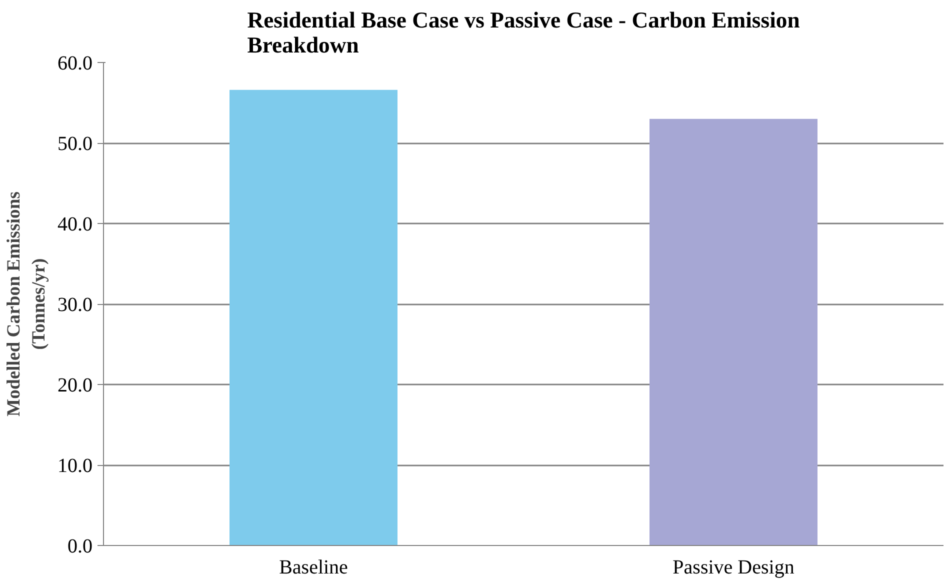 This screenshot has height=581, width=949. I want to click on x-tick-label: Passive Design, so click(733, 567).